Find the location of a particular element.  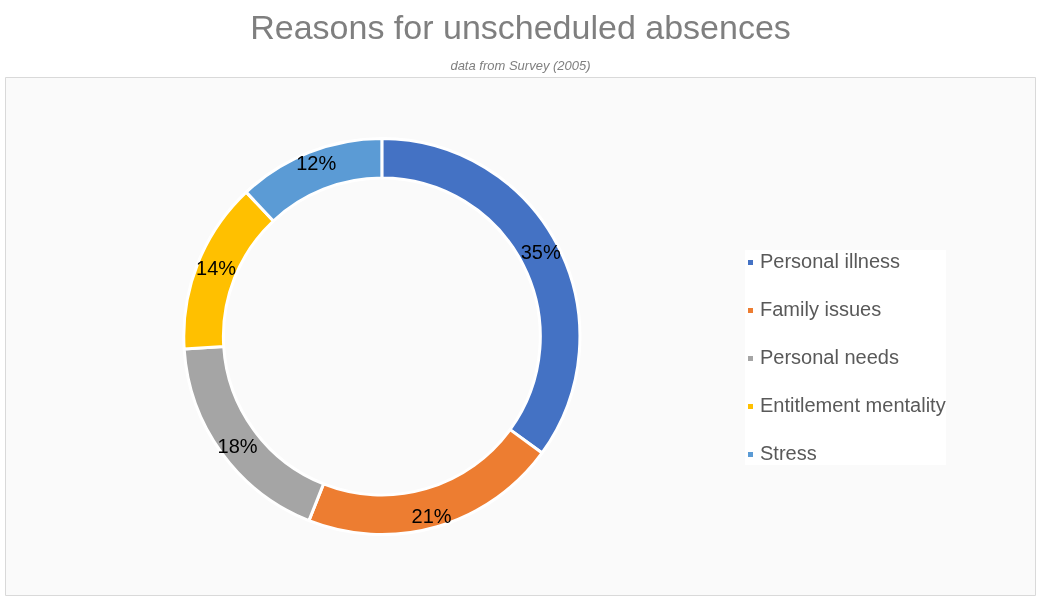

legend-label: Stress is located at coordinates (788, 453).